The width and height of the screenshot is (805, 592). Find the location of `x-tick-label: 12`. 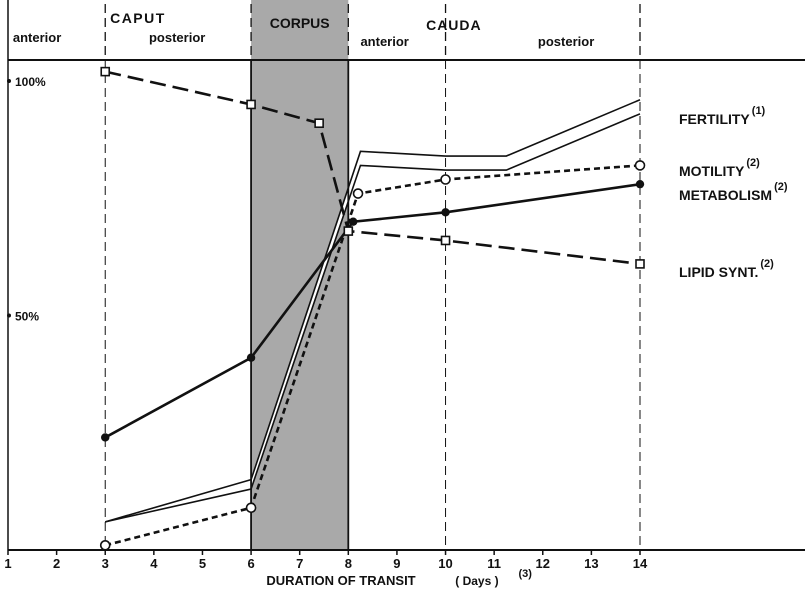

x-tick-label: 12 is located at coordinates (543, 563).